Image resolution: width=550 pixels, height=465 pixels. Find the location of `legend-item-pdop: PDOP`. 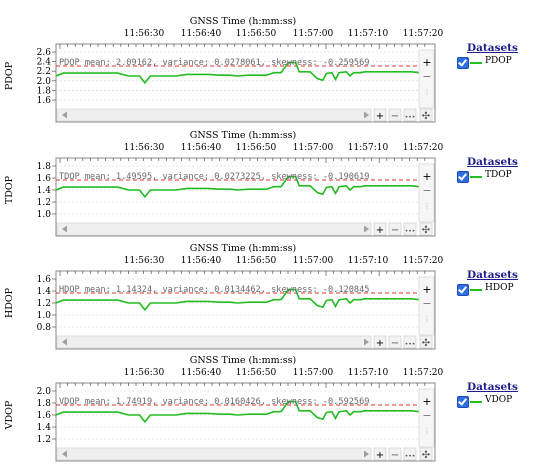

legend-item-pdop: PDOP is located at coordinates (500, 63).